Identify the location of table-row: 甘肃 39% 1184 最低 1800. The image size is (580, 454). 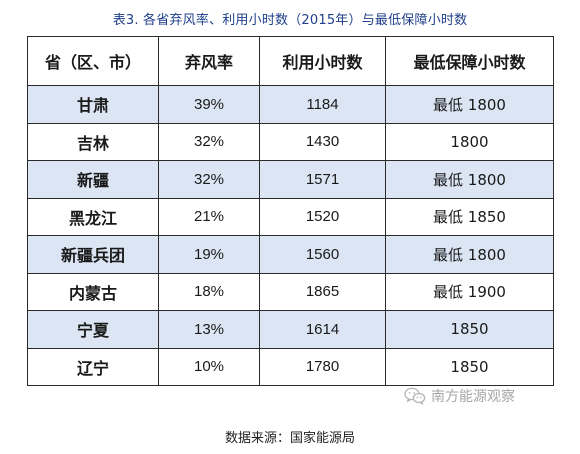
(290, 104).